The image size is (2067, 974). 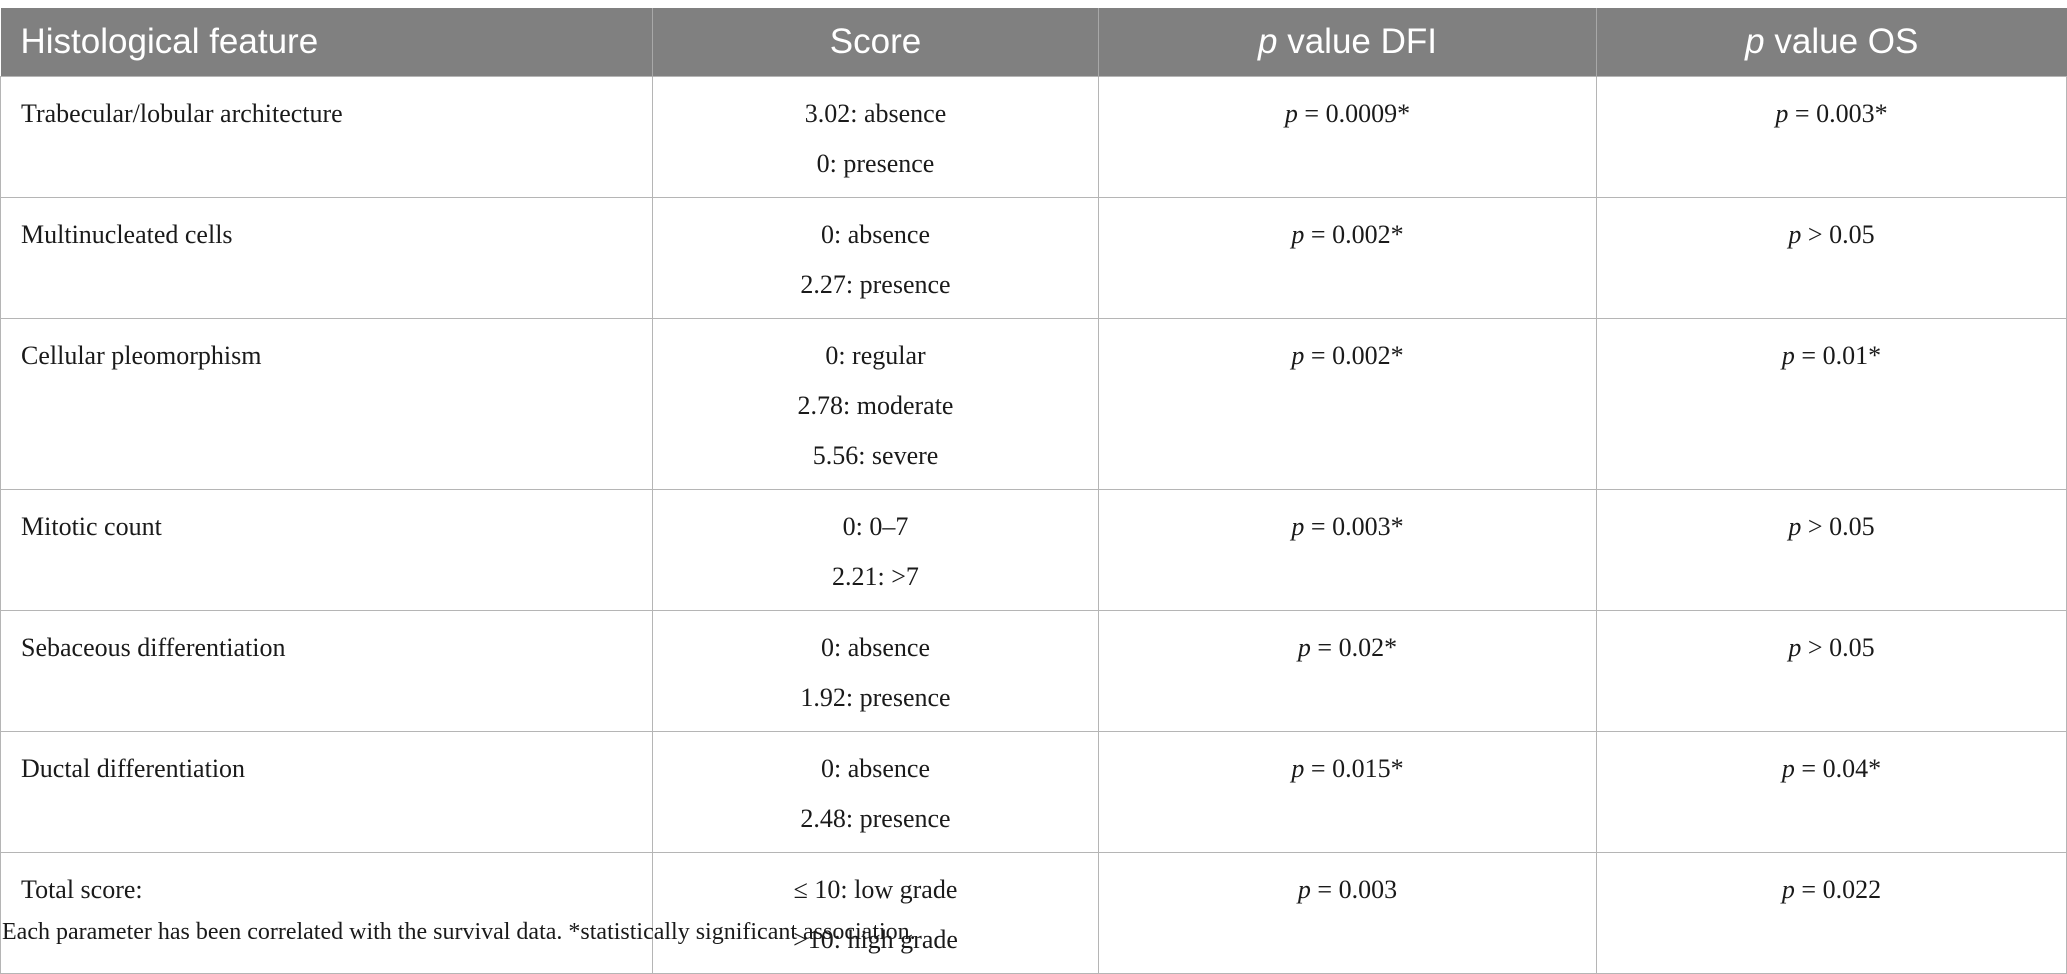 What do you see at coordinates (326, 792) in the screenshot?
I see `feature-cell: Ductal differentiation` at bounding box center [326, 792].